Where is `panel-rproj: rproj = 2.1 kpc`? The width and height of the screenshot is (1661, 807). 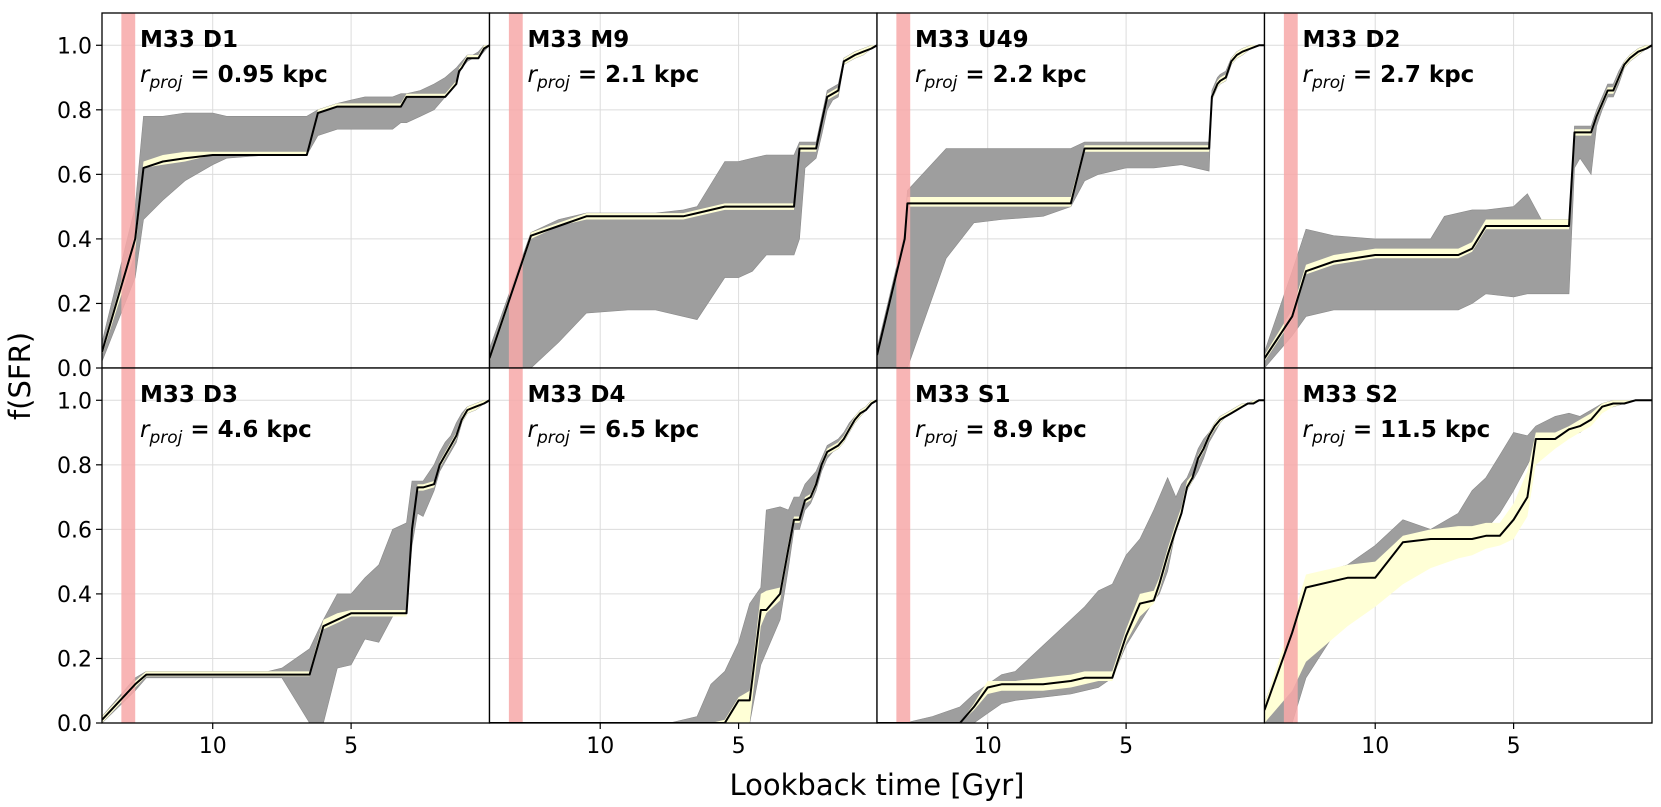
panel-rproj: rproj = 2.1 kpc is located at coordinates (614, 77).